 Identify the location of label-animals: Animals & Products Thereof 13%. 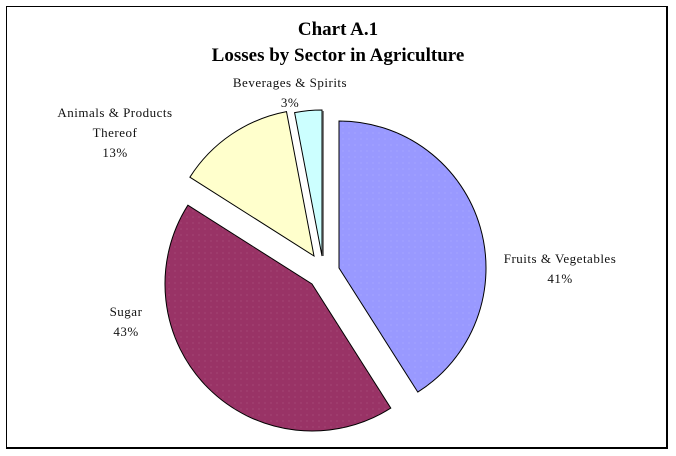
(115, 133).